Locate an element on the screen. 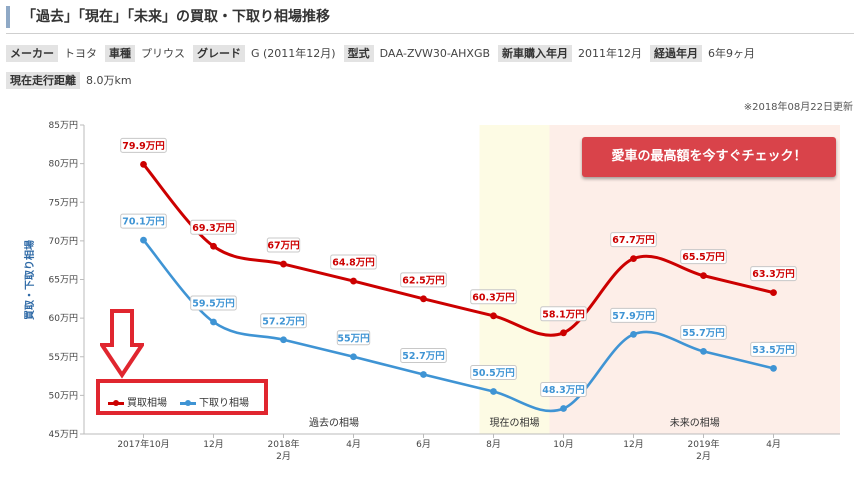 Image resolution: width=859 pixels, height=480 pixels. x-tick-label-4: 6月 is located at coordinates (423, 444).